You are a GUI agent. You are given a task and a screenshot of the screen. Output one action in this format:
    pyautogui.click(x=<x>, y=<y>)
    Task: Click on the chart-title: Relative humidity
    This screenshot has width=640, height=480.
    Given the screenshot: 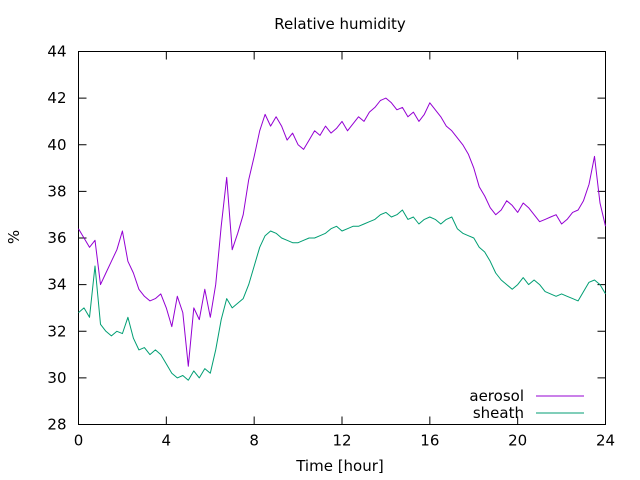 What is the action you would take?
    pyautogui.click(x=340, y=24)
    